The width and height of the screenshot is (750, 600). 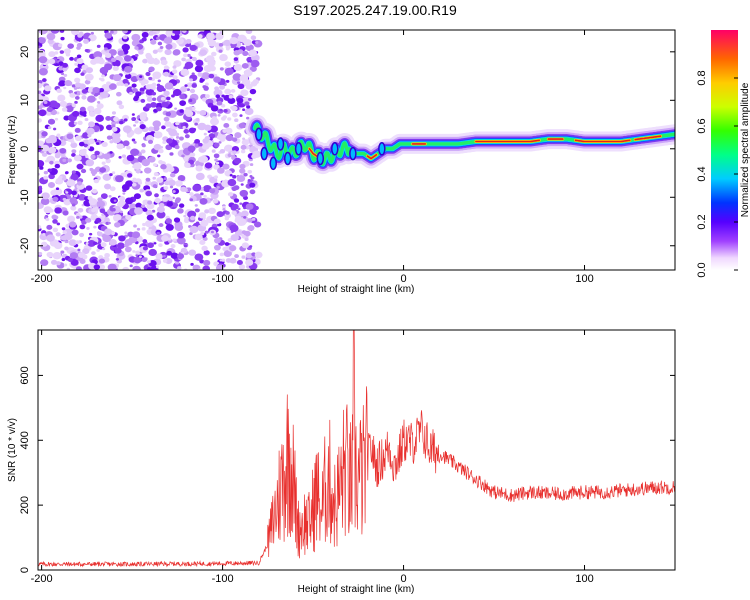 What do you see at coordinates (25, 375) in the screenshot?
I see `snr-y-tick-label: 600` at bounding box center [25, 375].